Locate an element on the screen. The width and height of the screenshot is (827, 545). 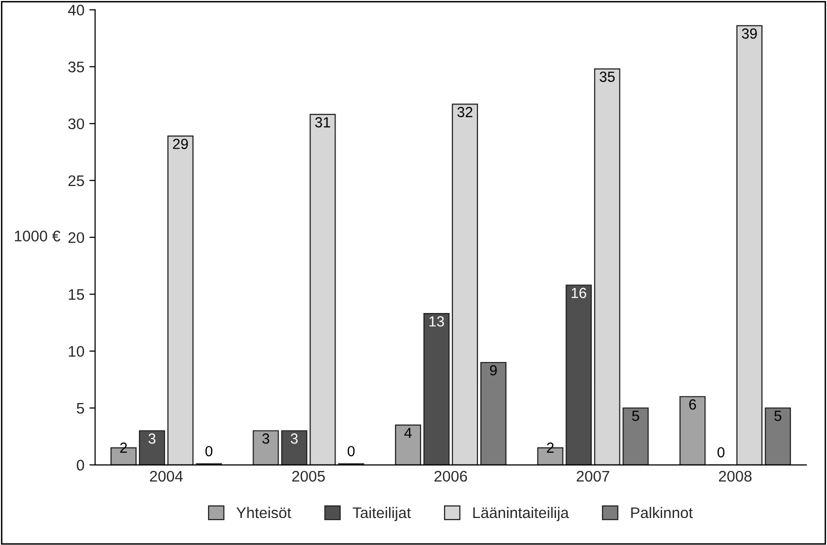
legend-label: Palkinnot is located at coordinates (662, 512).